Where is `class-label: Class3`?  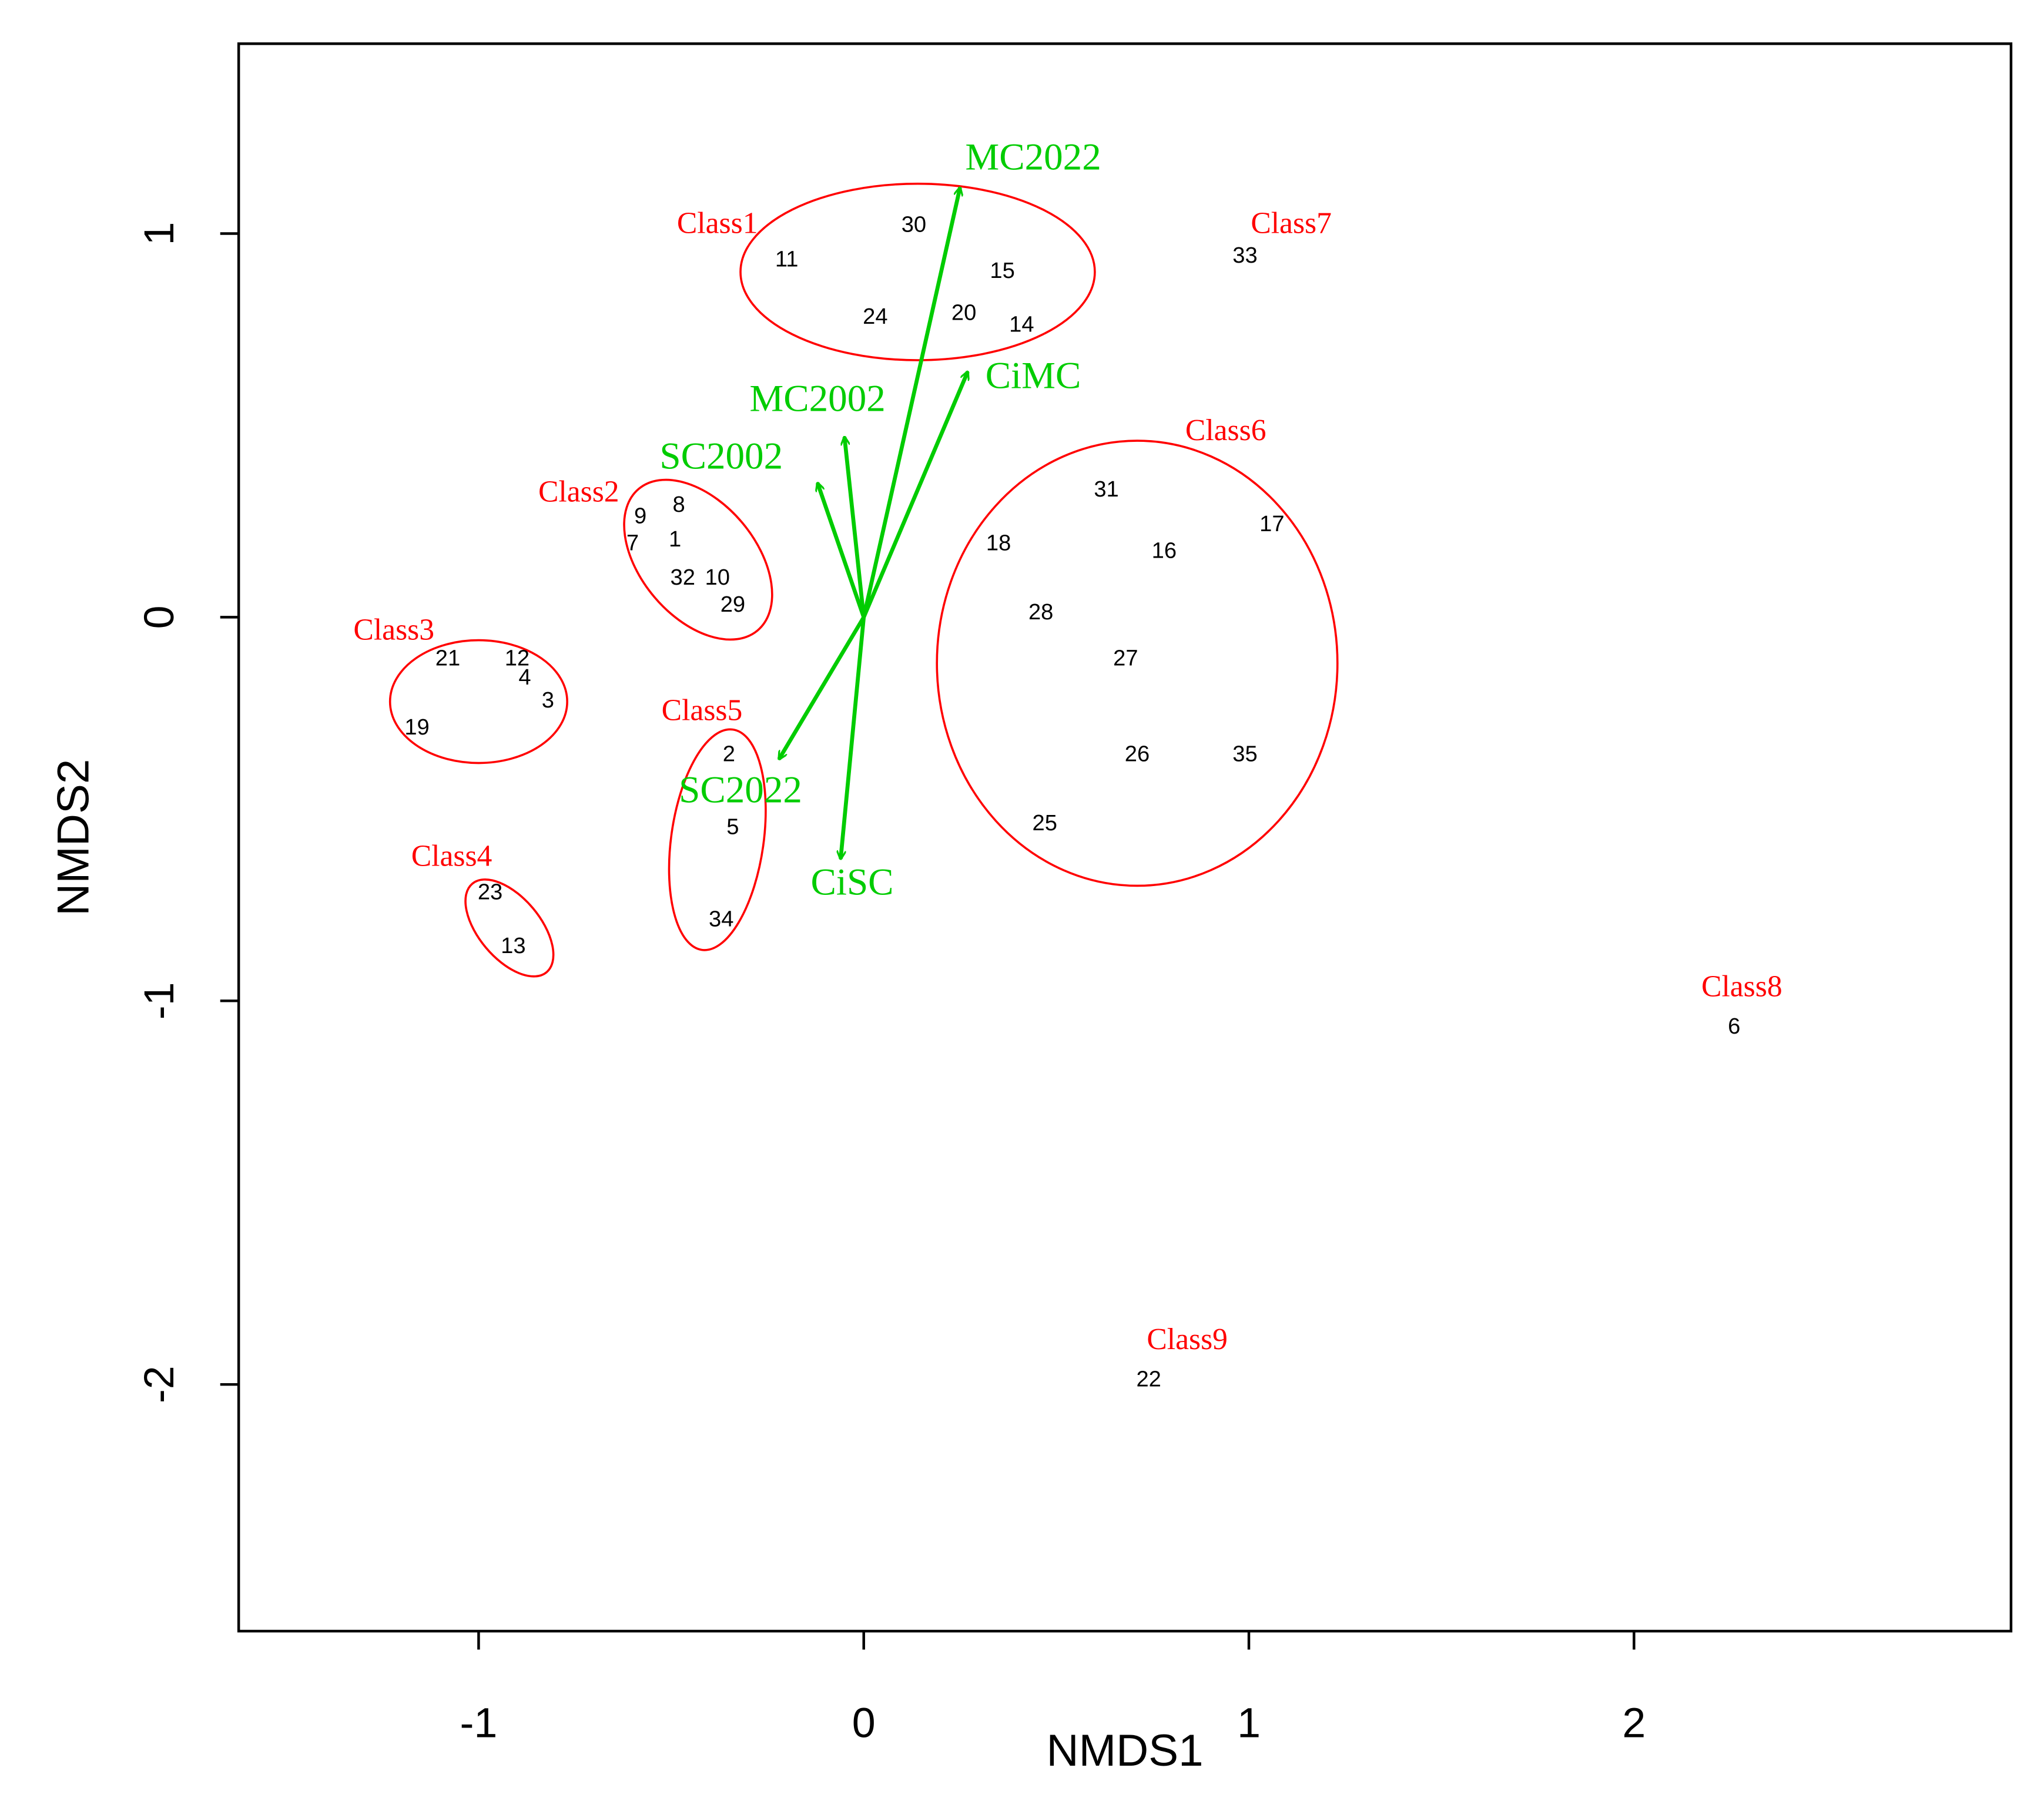
class-label: Class3 is located at coordinates (393, 629).